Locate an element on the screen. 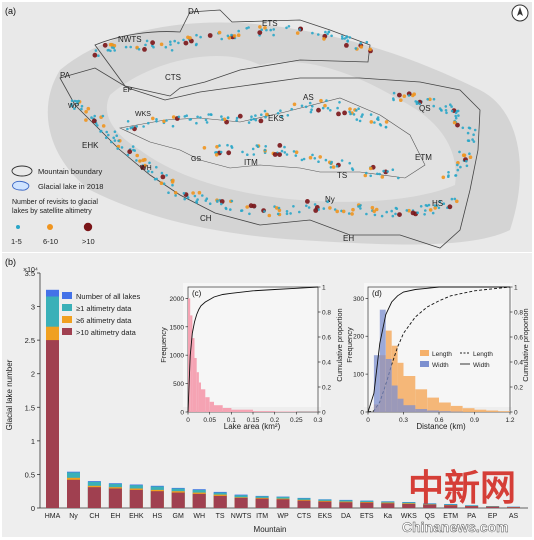 Image resolution: width=534 pixels, height=540 pixels. panel-b-category-label: Ka is located at coordinates (388, 516).